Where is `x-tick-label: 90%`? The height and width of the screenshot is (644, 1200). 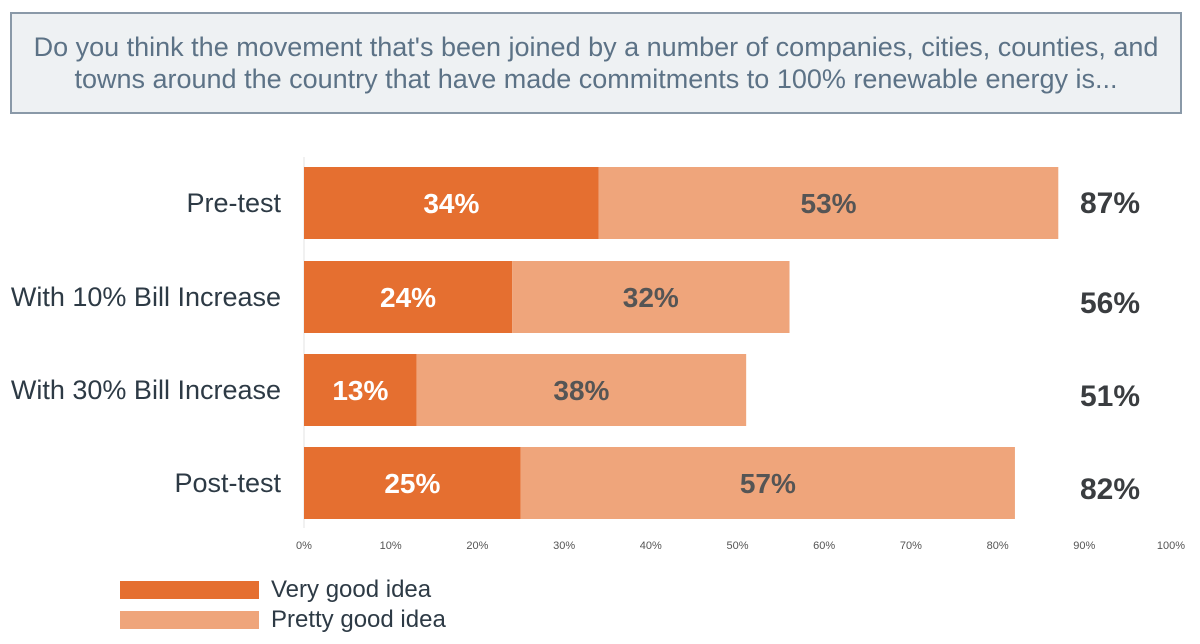 x-tick-label: 90% is located at coordinates (1084, 546).